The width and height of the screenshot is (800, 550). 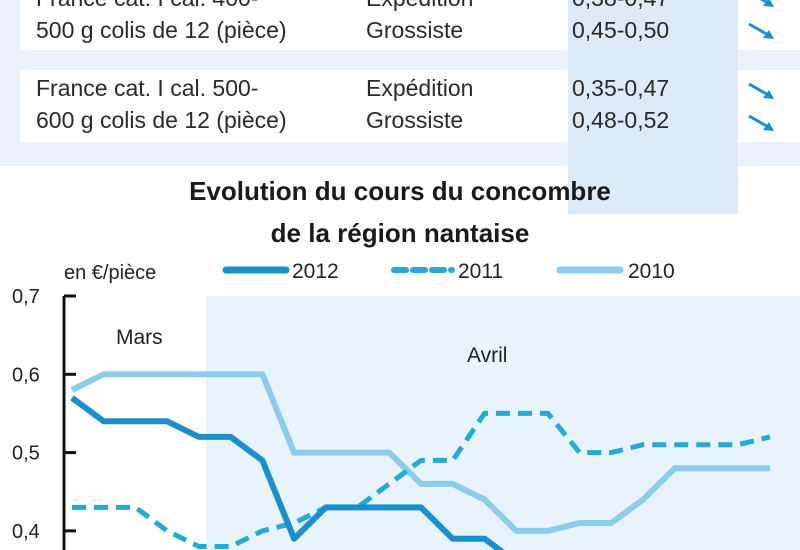 What do you see at coordinates (26, 532) in the screenshot?
I see `y-tick-label: 0,4` at bounding box center [26, 532].